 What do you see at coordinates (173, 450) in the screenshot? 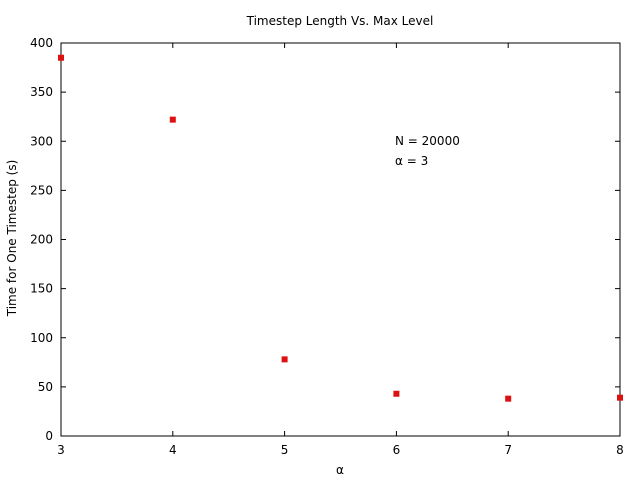
I see `x-tick-label: 4` at bounding box center [173, 450].